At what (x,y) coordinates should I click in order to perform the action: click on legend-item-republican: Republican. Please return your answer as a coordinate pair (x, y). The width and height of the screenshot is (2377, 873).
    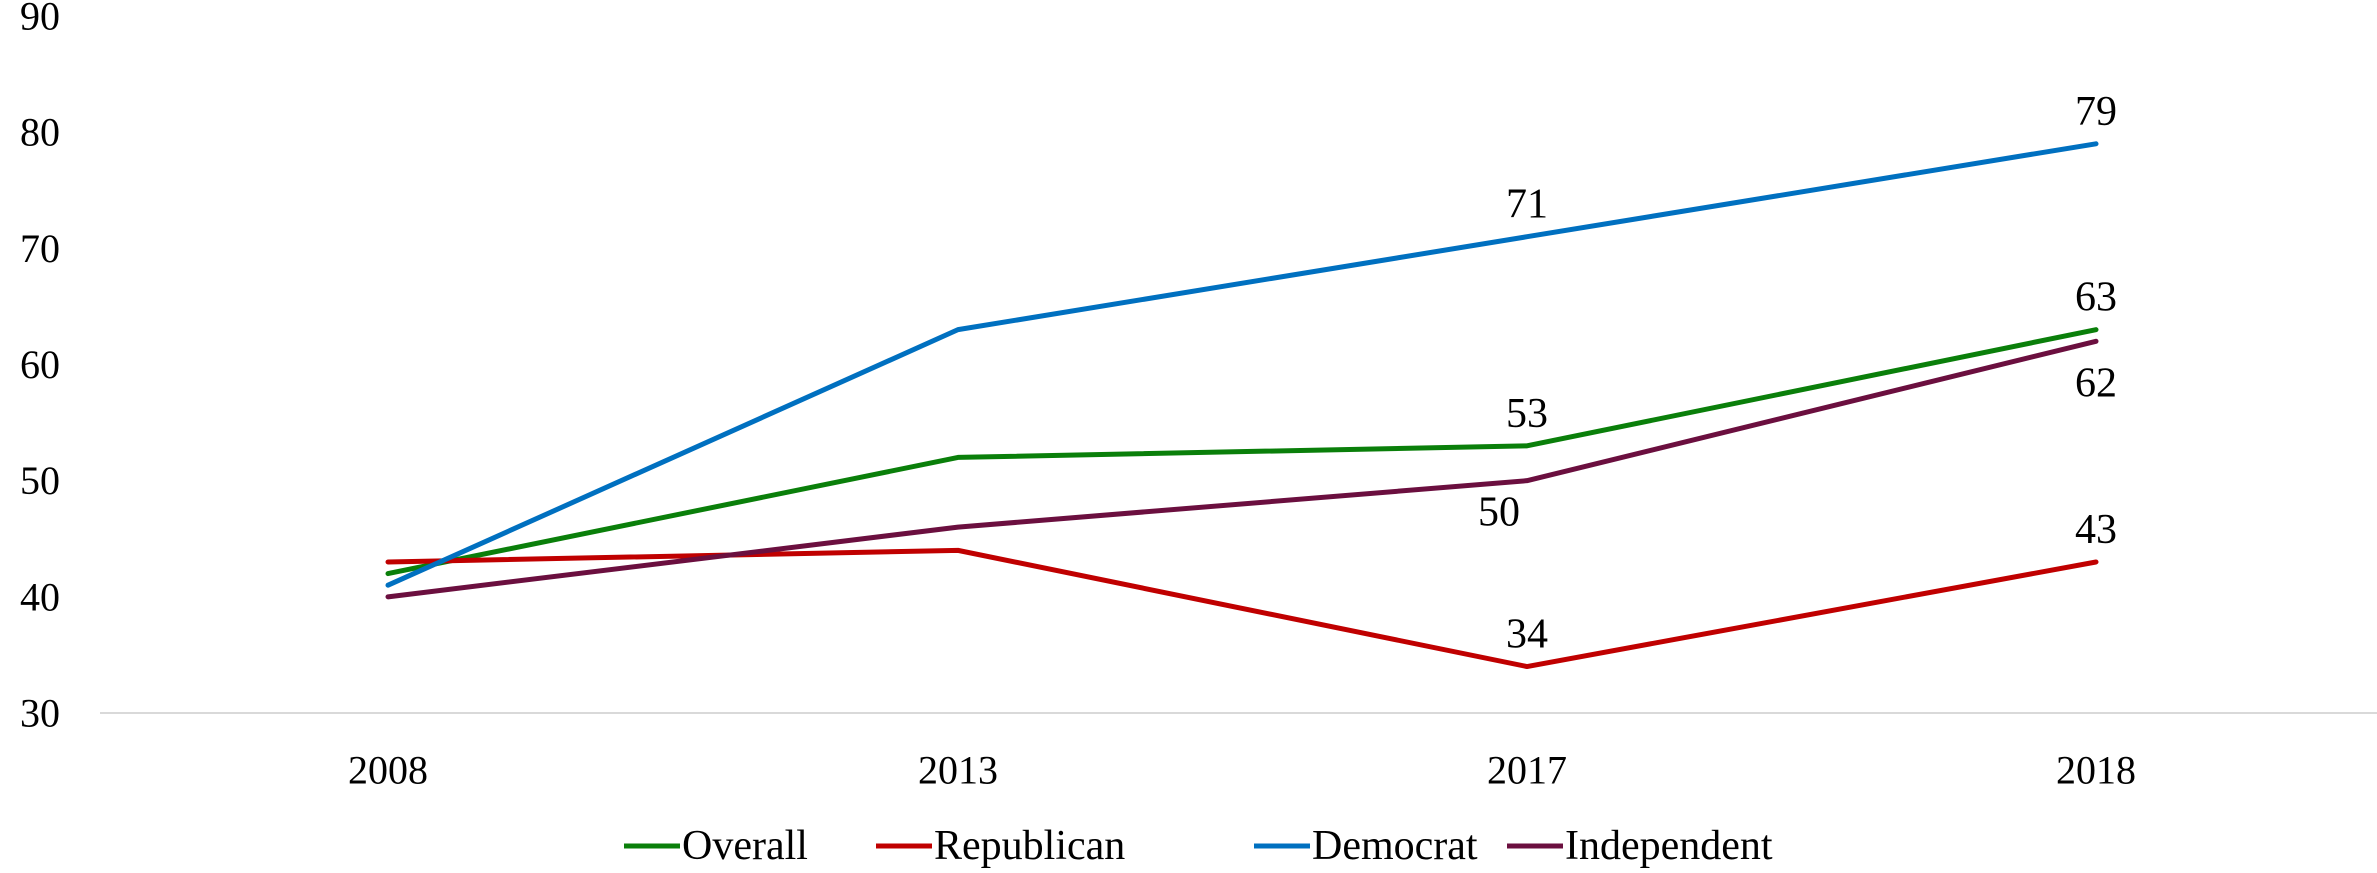
    Looking at the image, I should click on (1000, 846).